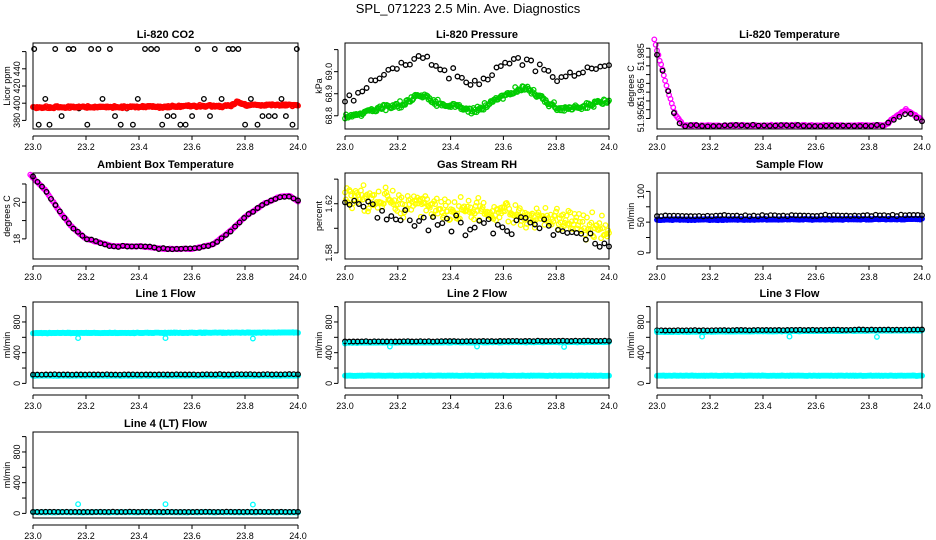  Describe the element at coordinates (477, 165) in the screenshot. I see `panel-title: Gas Stream RH` at that location.